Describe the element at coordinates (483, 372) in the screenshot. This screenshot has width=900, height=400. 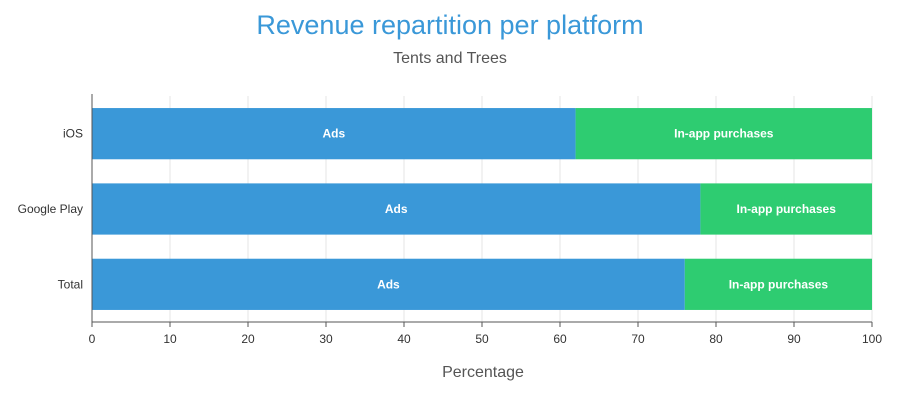
I see `x-axis-title: Percentage` at that location.